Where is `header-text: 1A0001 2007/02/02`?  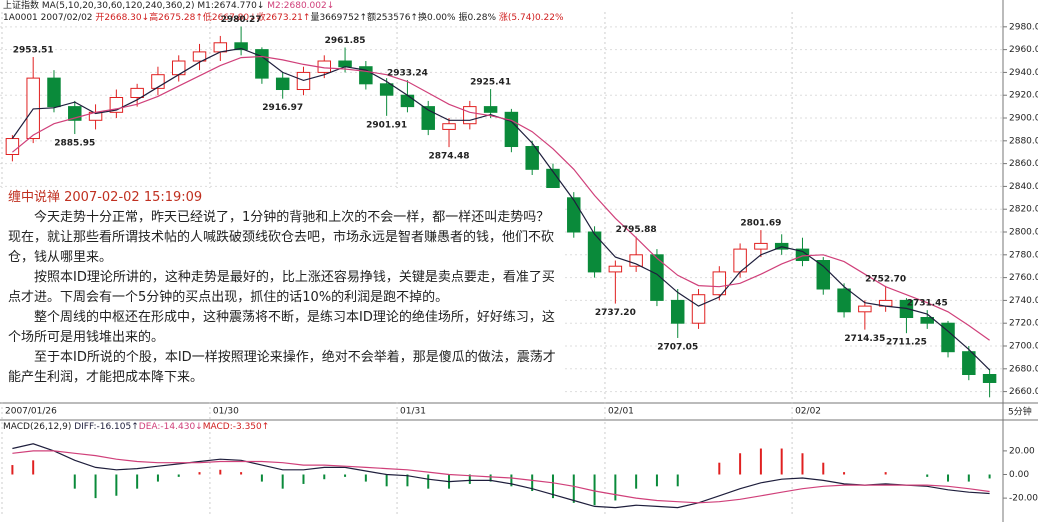
header-text: 1A0001 2007/02/02 is located at coordinates (49, 18).